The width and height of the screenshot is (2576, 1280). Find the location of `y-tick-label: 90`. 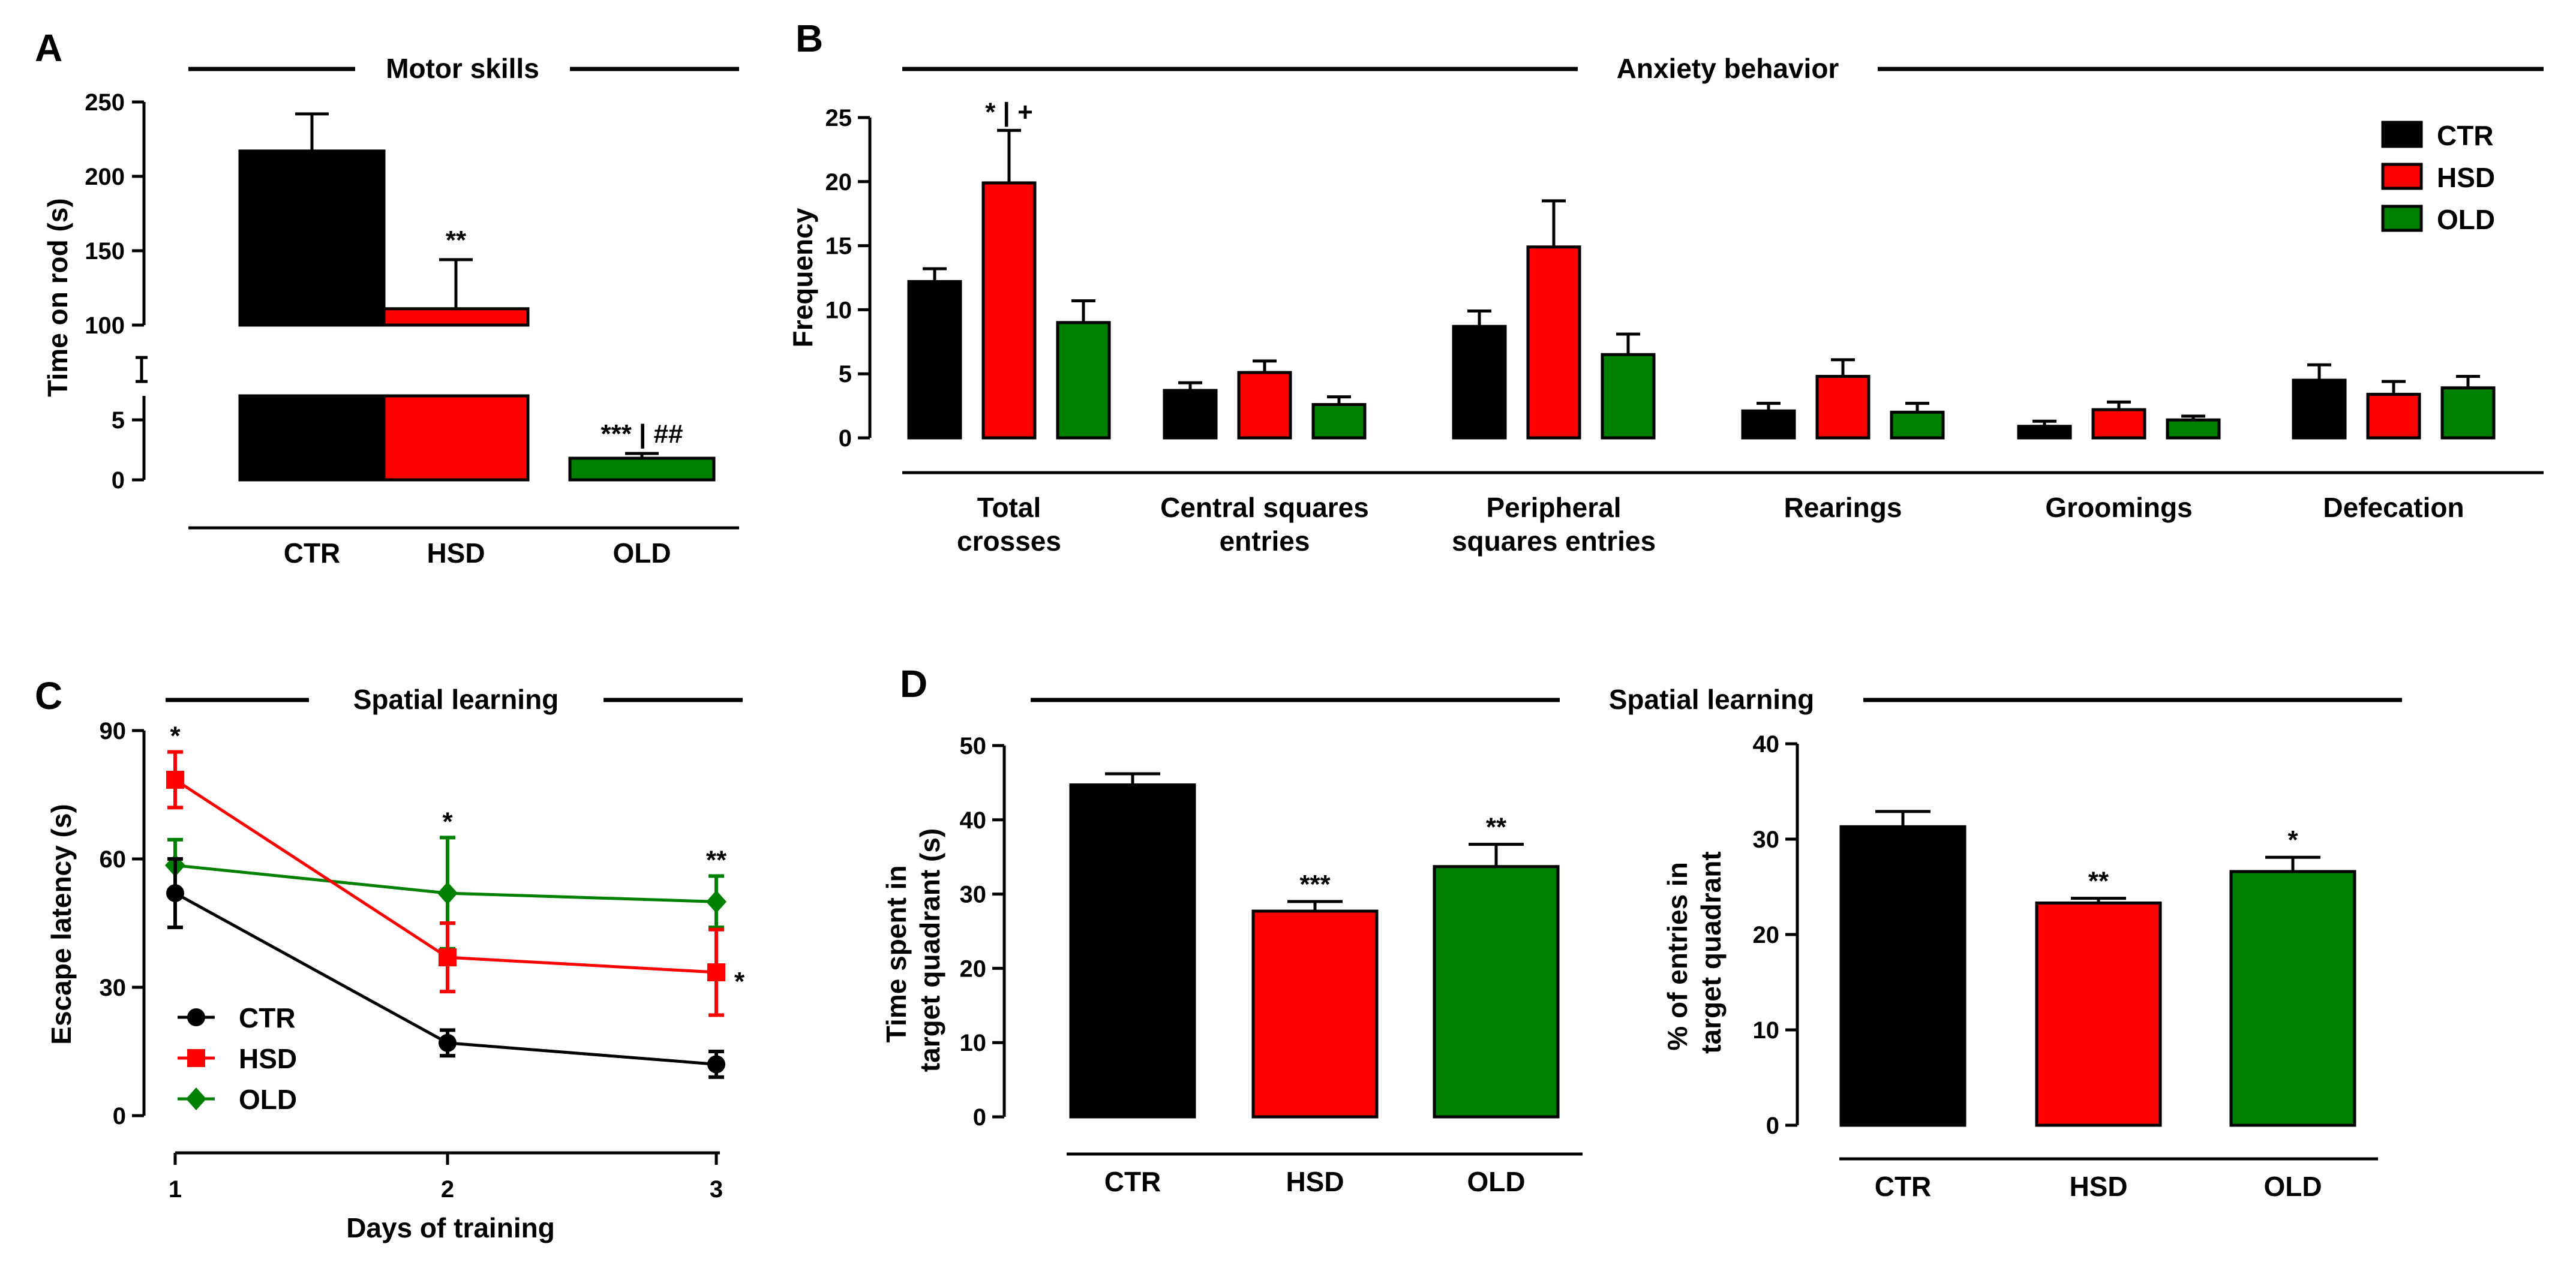

y-tick-label: 90 is located at coordinates (114, 731).